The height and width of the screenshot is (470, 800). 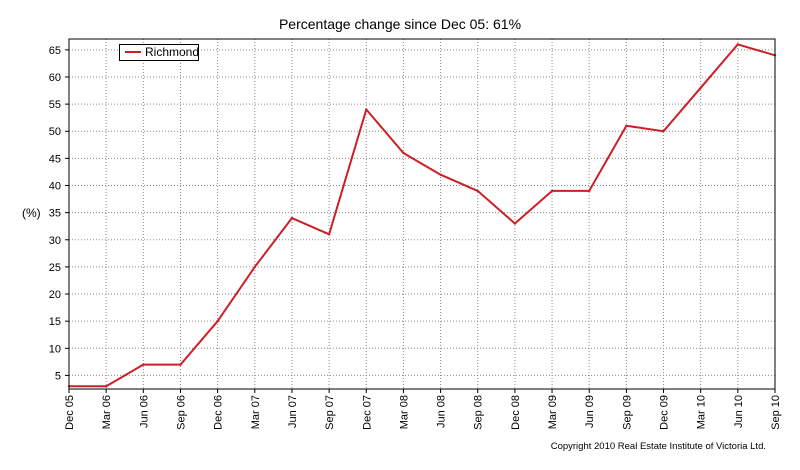 I want to click on x-tick-label: Mar 10, so click(x=702, y=412).